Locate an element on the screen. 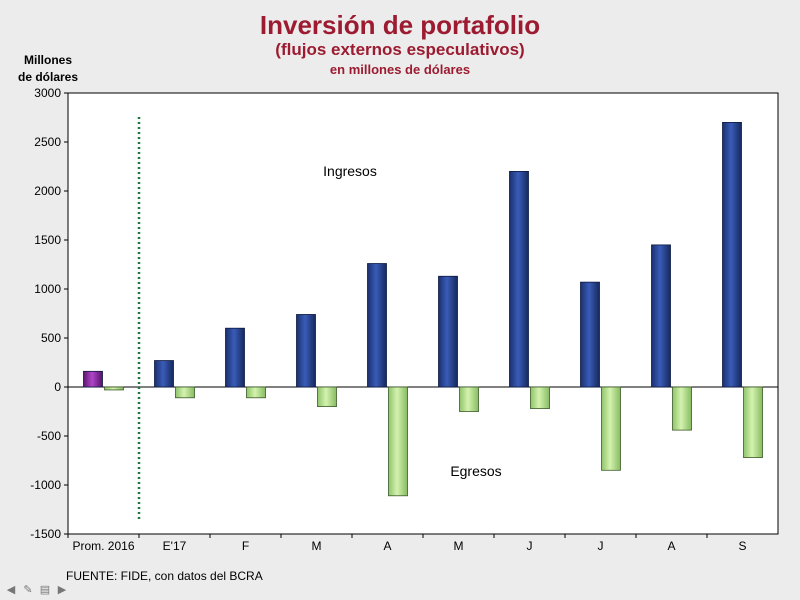  y-axis-unit-label: Millones de dólares is located at coordinates (48, 69).